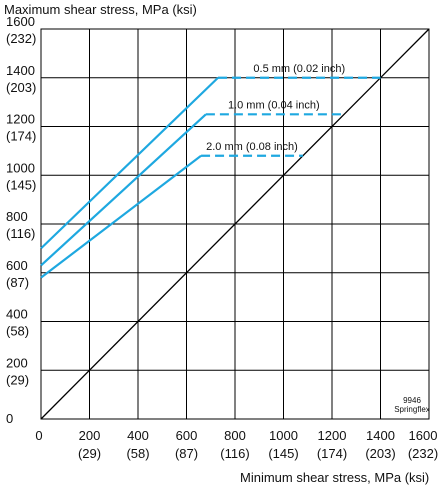 The height and width of the screenshot is (487, 442). What do you see at coordinates (380, 453) in the screenshot?
I see `x-tick-sublabel: (203)` at bounding box center [380, 453].